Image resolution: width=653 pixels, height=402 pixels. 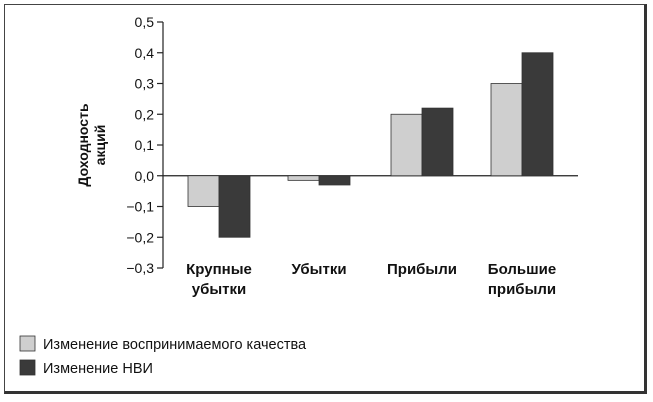 I want to click on y-tick-label: −0,1, so click(x=140, y=207).